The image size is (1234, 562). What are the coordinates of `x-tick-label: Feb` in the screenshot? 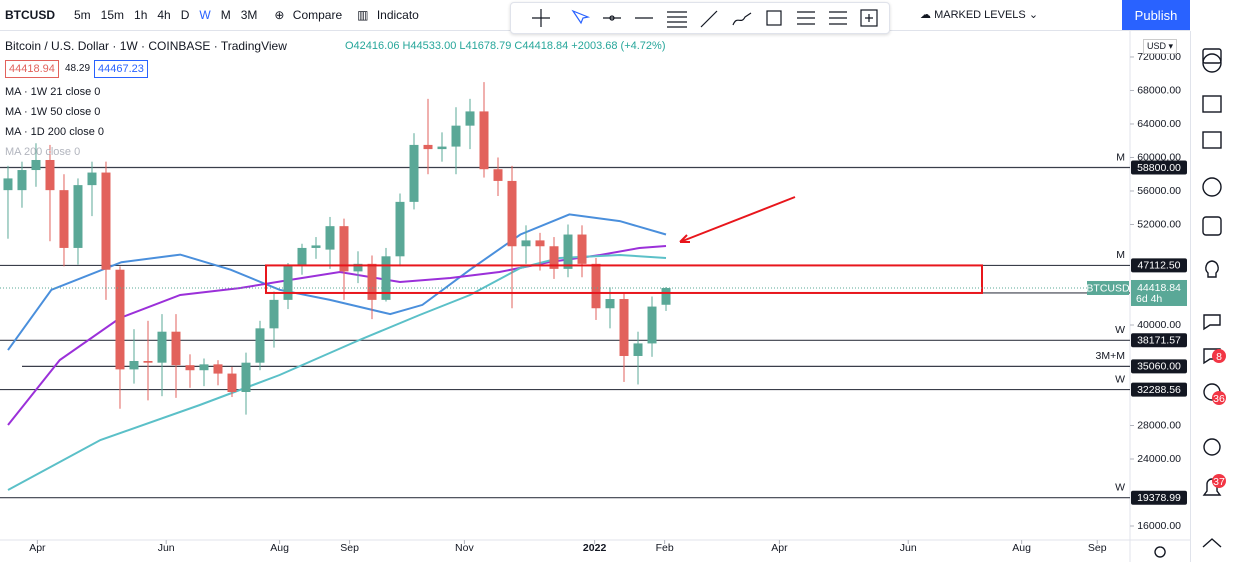 It's located at (665, 548).